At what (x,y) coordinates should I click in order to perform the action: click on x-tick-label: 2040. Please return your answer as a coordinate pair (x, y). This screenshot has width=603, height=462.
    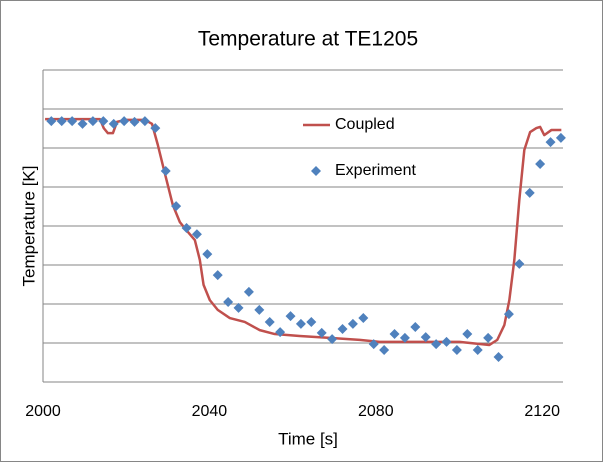
    Looking at the image, I should click on (210, 411).